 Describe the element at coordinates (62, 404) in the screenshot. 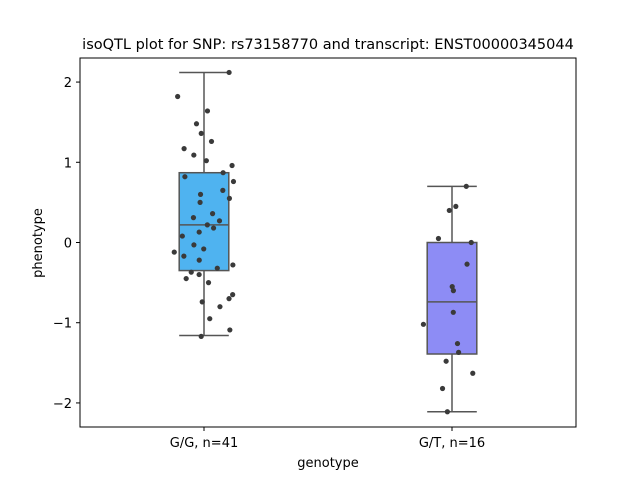

I see `y-tick-label: −2` at that location.